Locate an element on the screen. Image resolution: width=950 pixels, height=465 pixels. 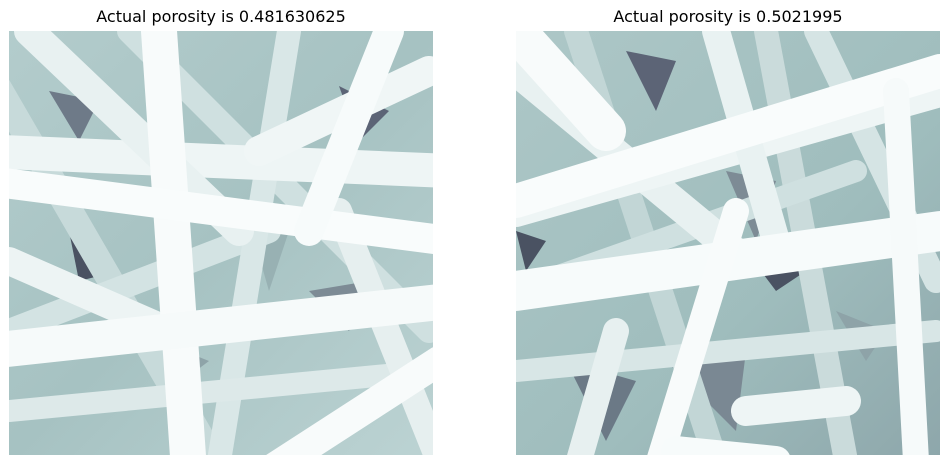
left-panel-title: Actual porosity is 0.481630625 is located at coordinates (221, 16).